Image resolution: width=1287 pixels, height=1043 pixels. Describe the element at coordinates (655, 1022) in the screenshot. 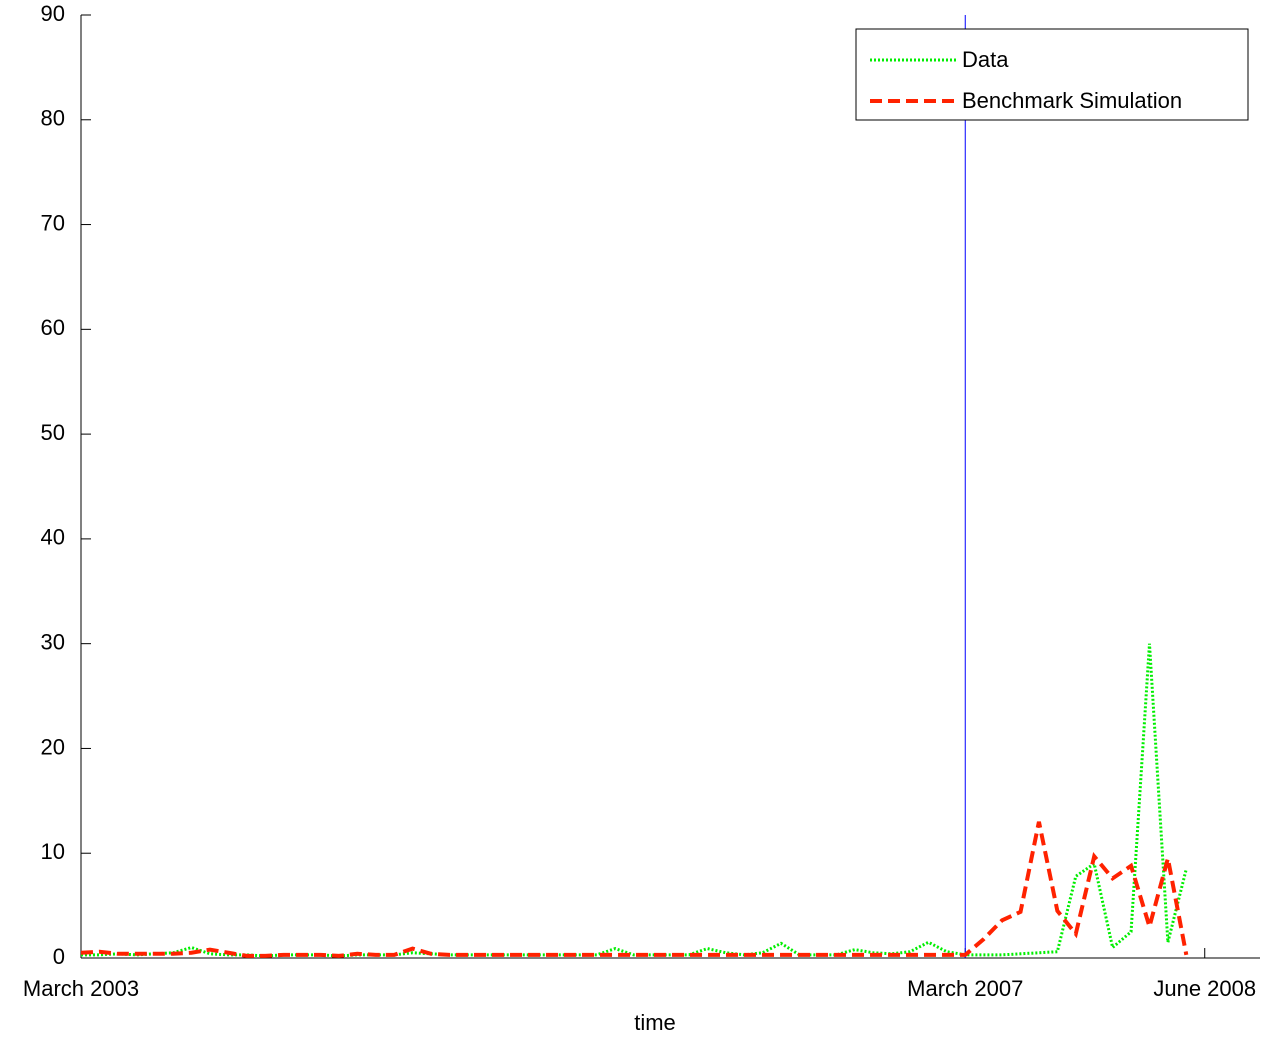

I see `x-axis-label: time` at that location.